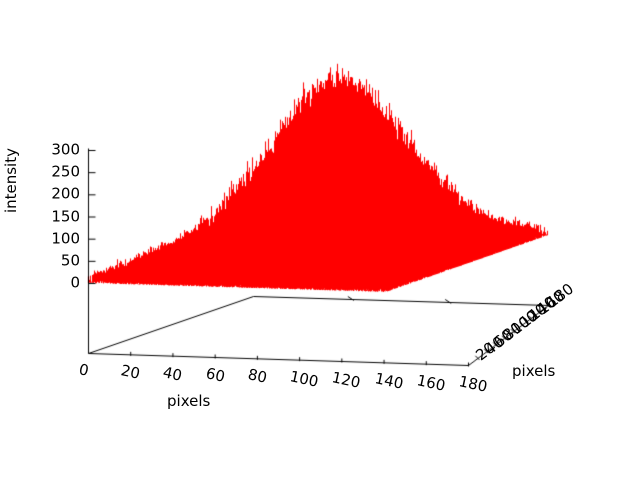 The width and height of the screenshot is (640, 480). Describe the element at coordinates (130, 372) in the screenshot. I see `x-tick-label: 20` at that location.